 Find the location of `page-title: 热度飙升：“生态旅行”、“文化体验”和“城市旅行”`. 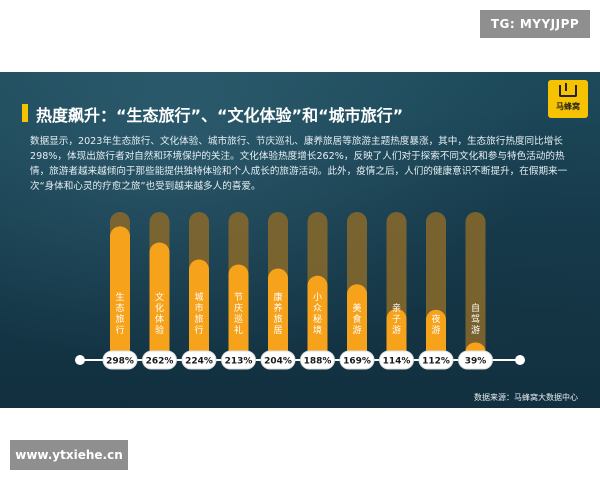

page-title: 热度飙升：“生态旅行”、“文化体验”和“城市旅行” is located at coordinates (220, 115).